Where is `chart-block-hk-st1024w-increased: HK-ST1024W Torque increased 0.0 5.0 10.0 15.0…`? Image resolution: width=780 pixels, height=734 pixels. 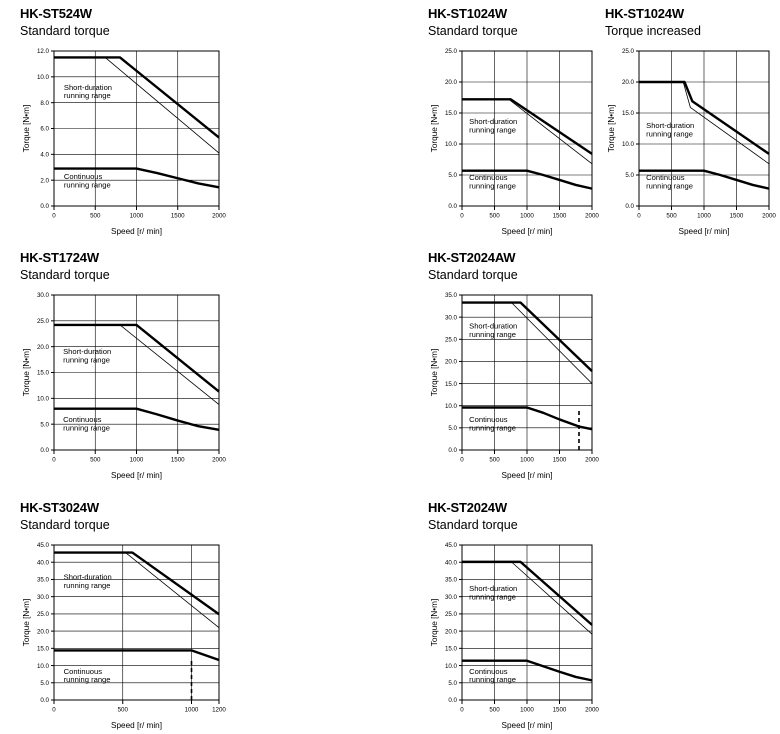
chart-block-hk-st1024w-increased: HK-ST1024W Torque increased 0.0 5.0 10.0 15.0… is located at coordinates (691, 123).